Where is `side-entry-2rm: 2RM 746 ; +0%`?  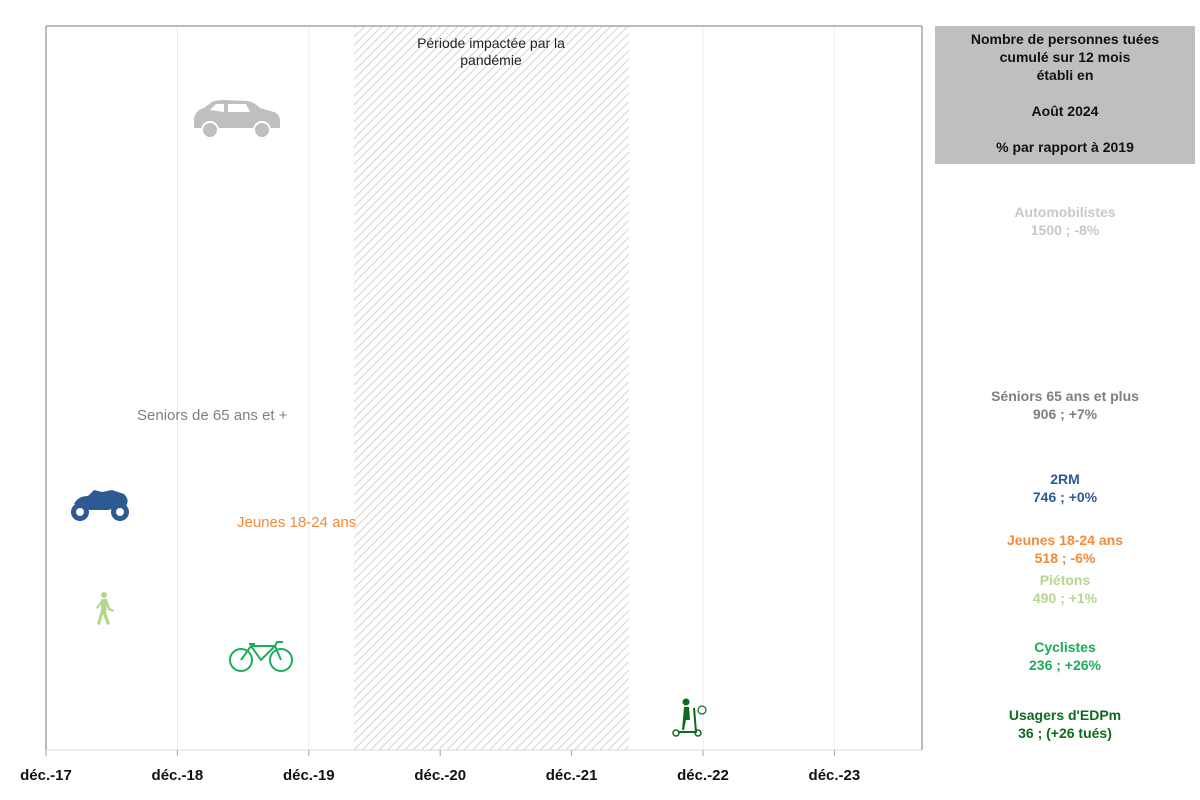 side-entry-2rm: 2RM 746 ; +0% is located at coordinates (1065, 488).